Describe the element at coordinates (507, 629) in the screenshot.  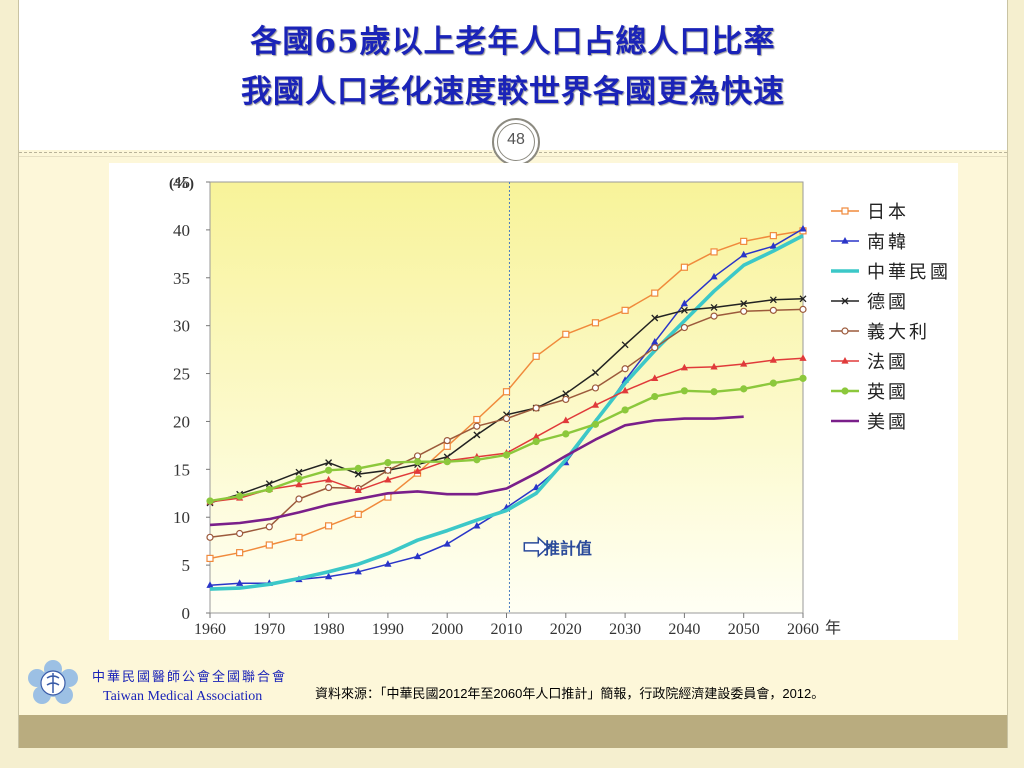
I see `x-tick-label: 2010` at that location.